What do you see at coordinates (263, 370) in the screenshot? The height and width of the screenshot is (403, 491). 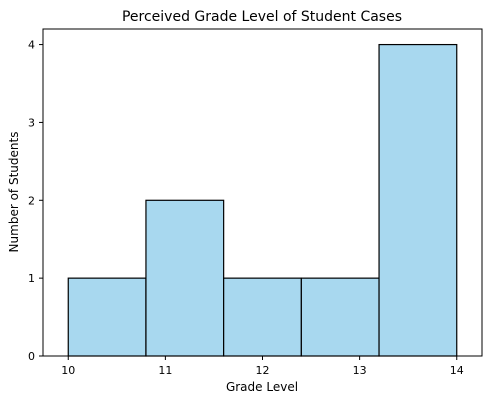 I see `x-tick-label: 12` at bounding box center [263, 370].